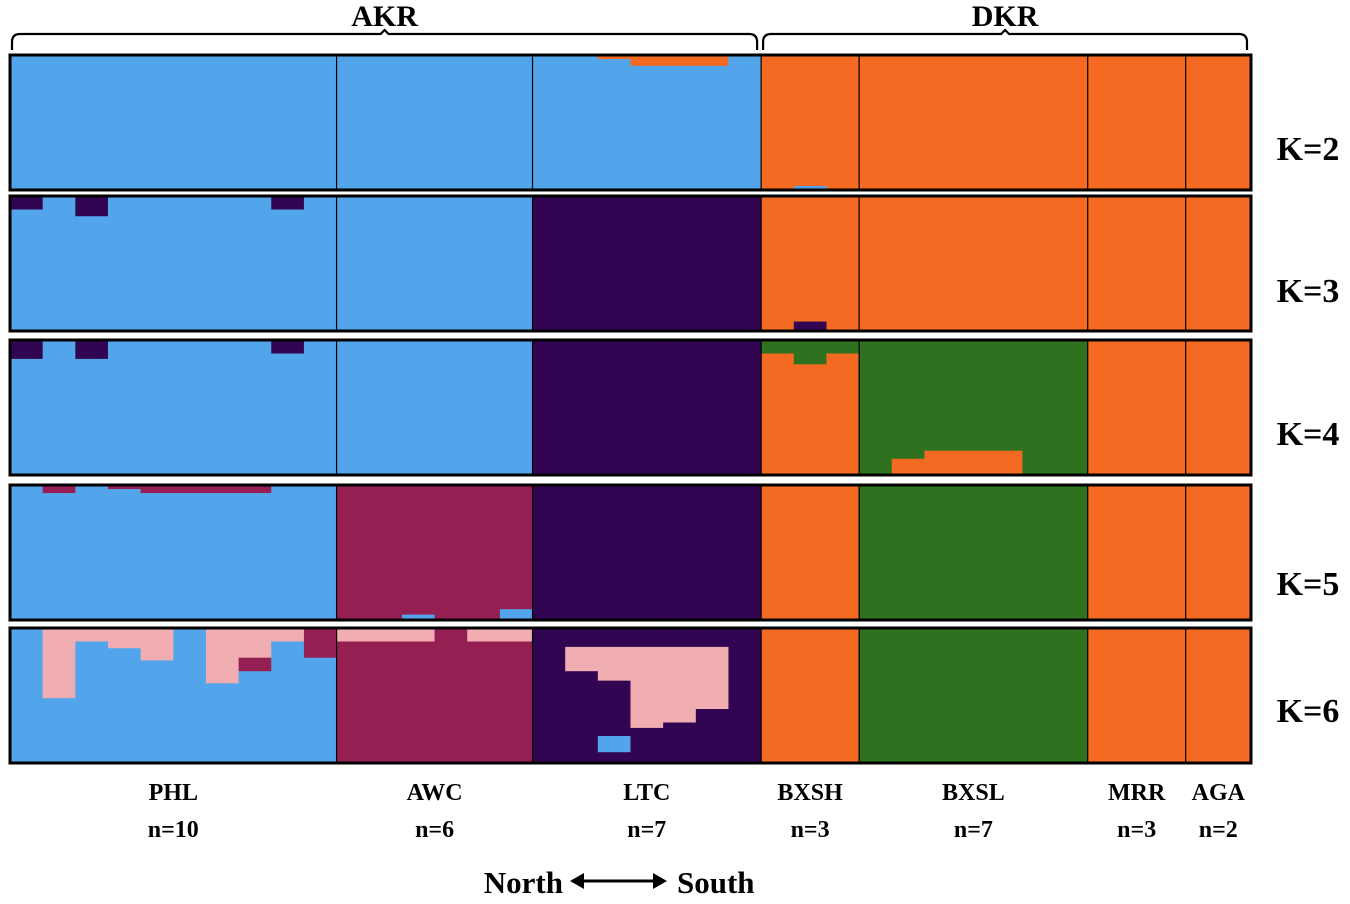  I want to click on bar-segment-k2-ind19-blue, so click(614, 125).